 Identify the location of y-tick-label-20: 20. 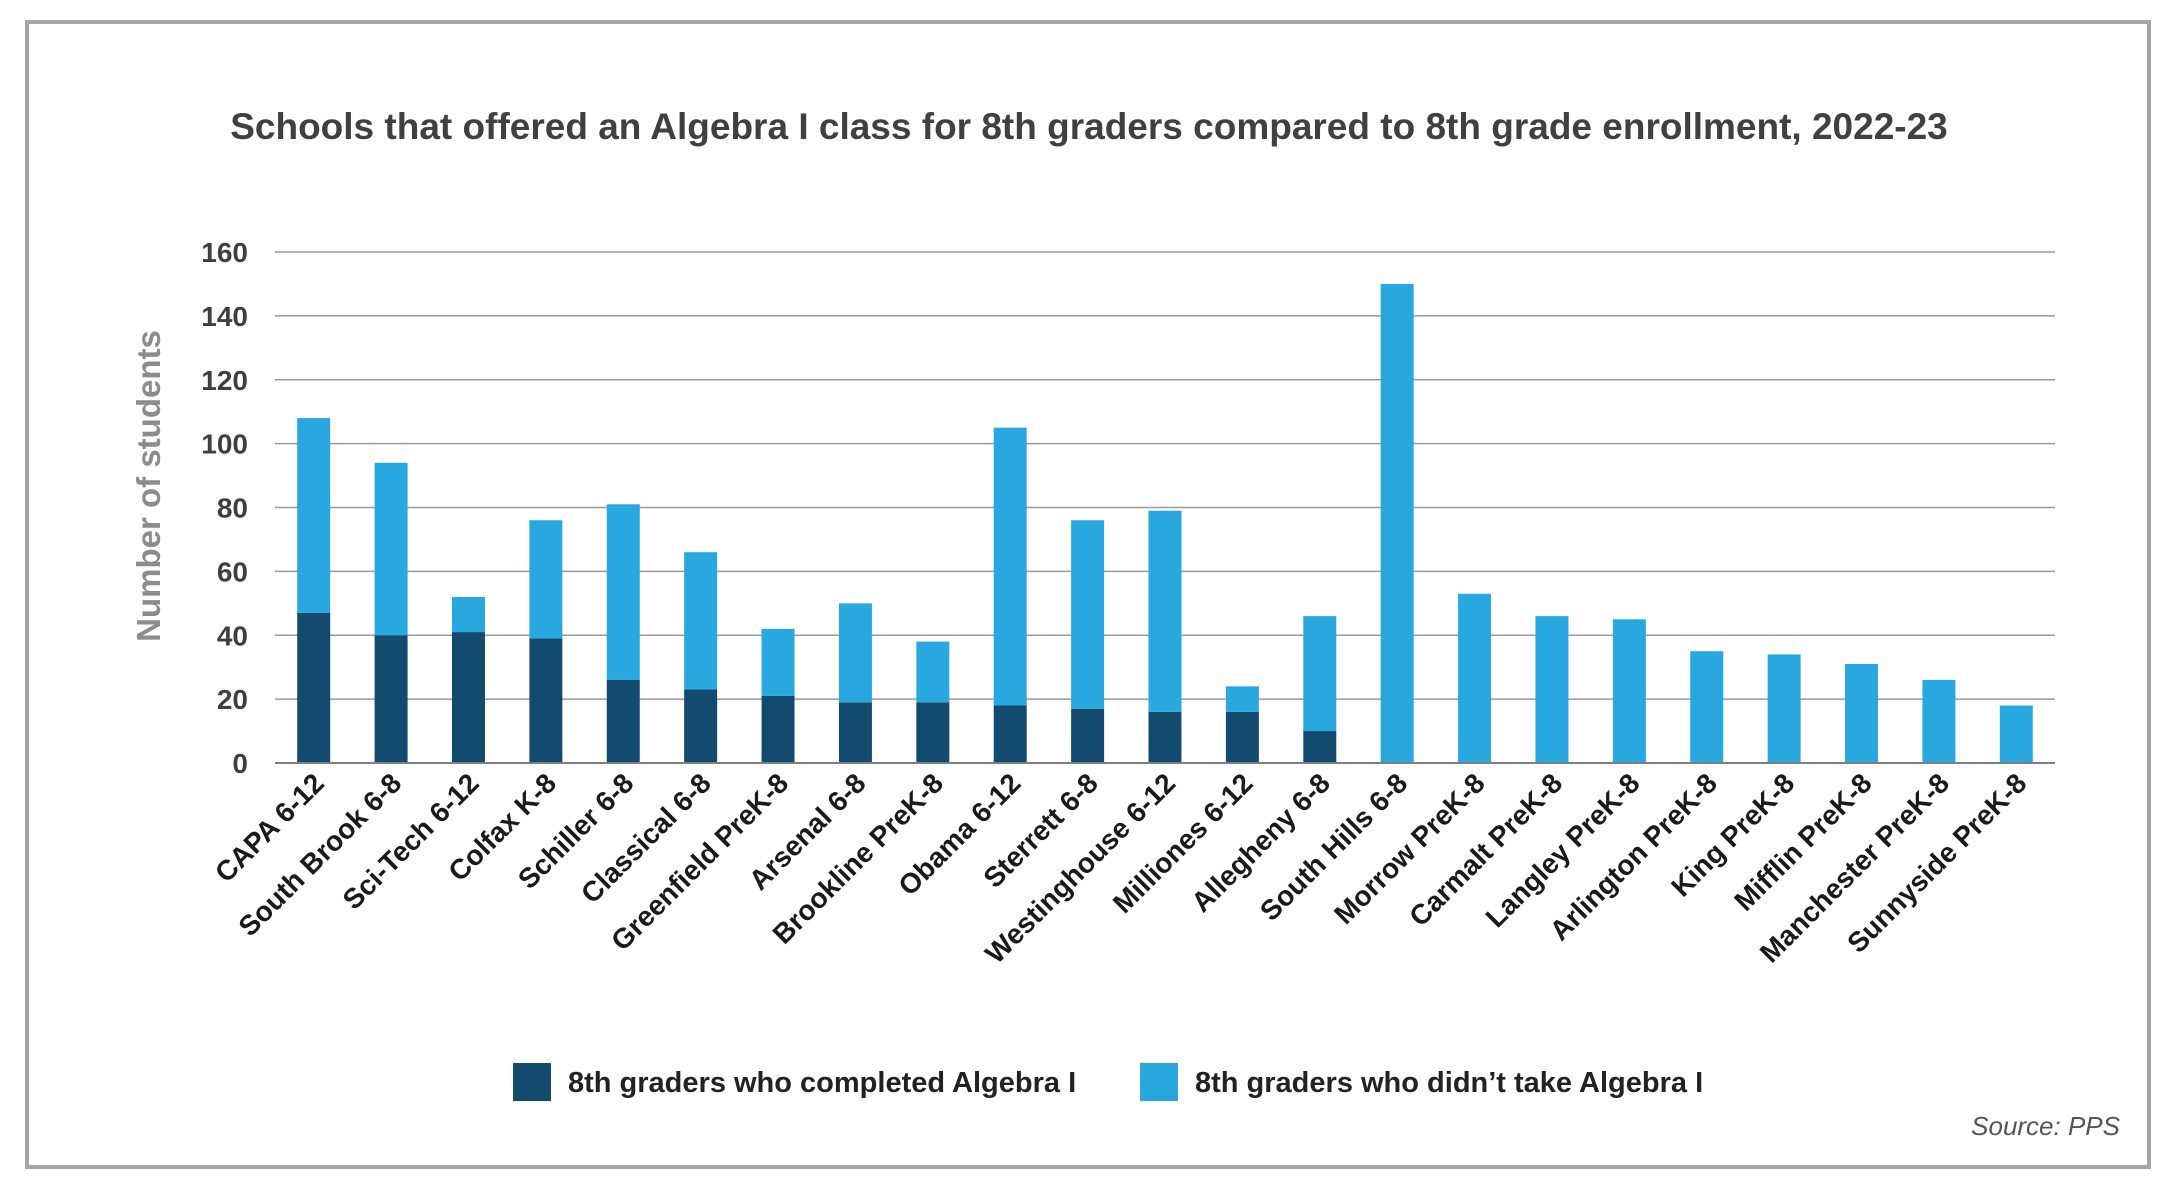
(232, 699).